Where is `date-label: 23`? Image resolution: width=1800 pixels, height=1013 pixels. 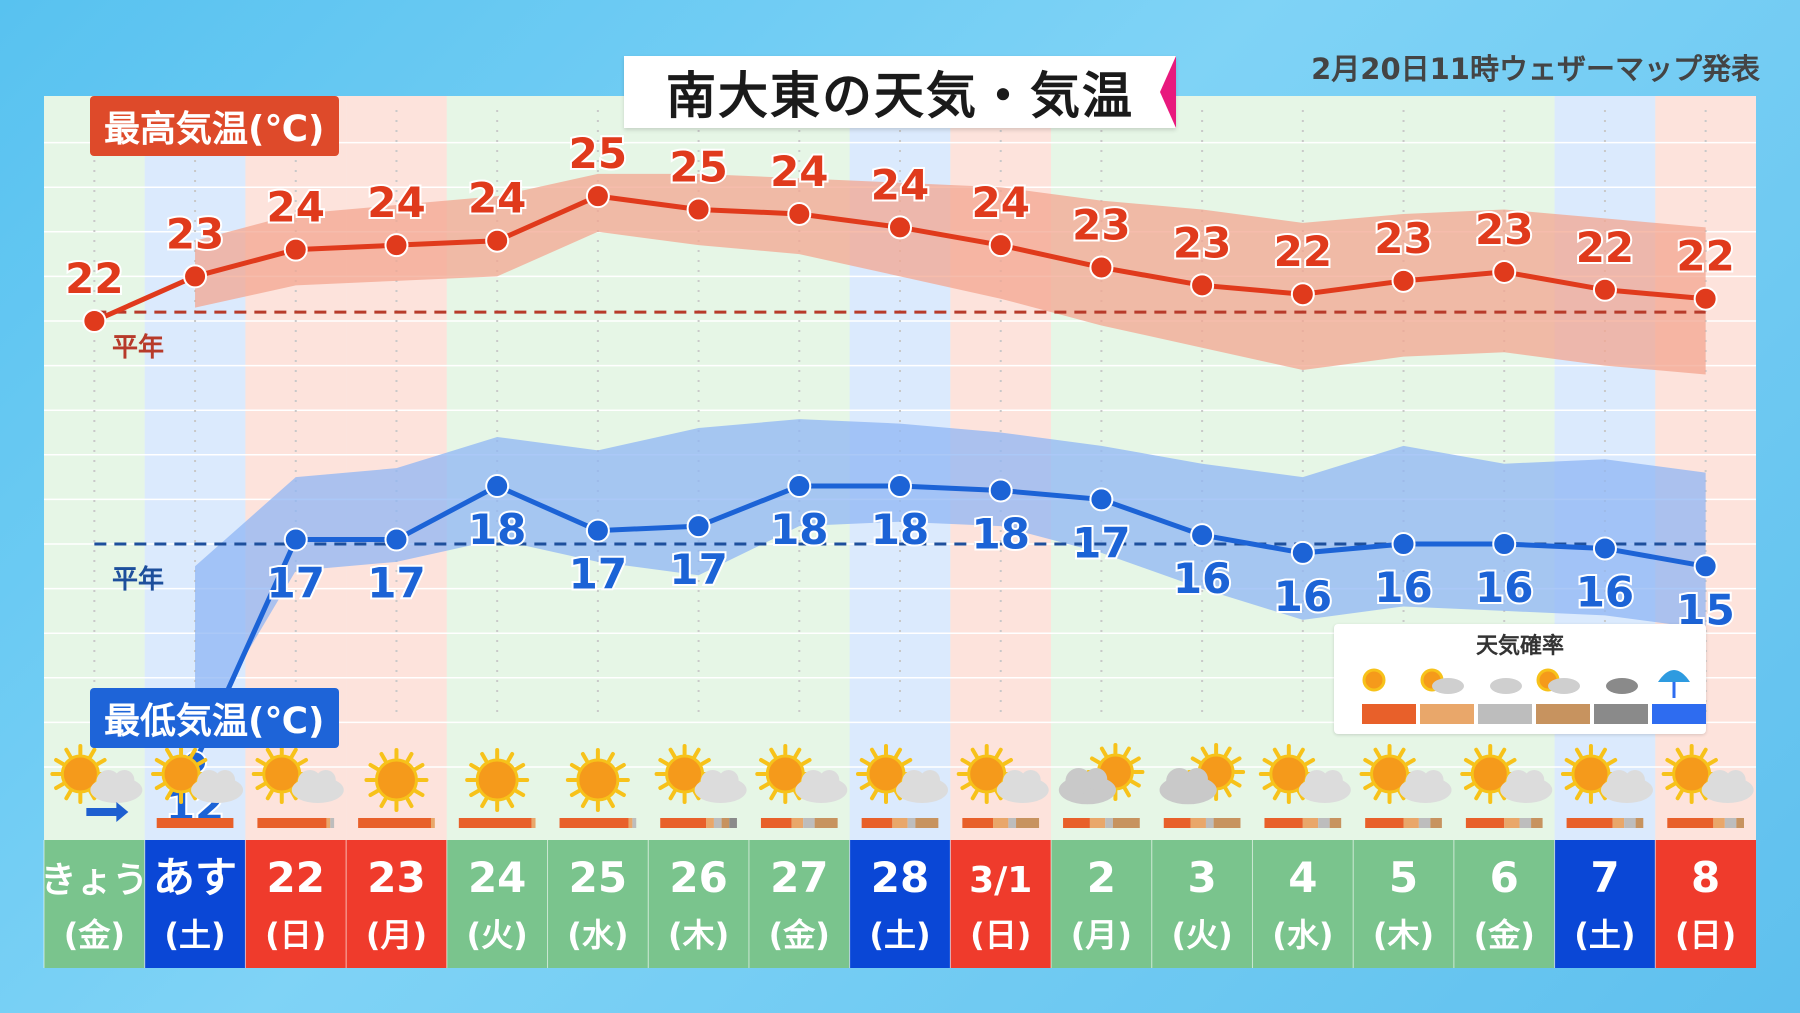
date-label: 23 is located at coordinates (396, 877).